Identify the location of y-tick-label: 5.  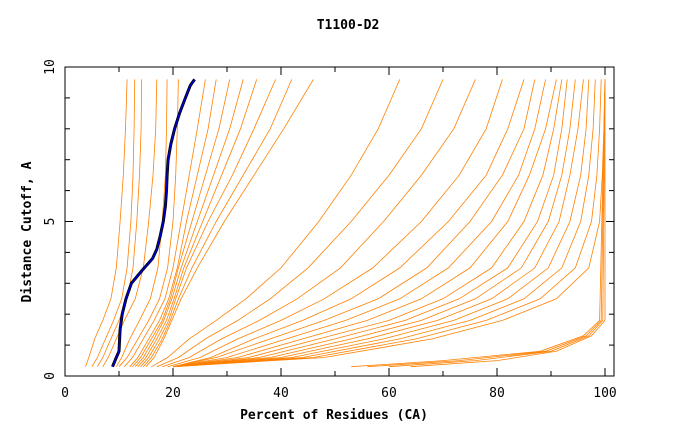
(50, 222).